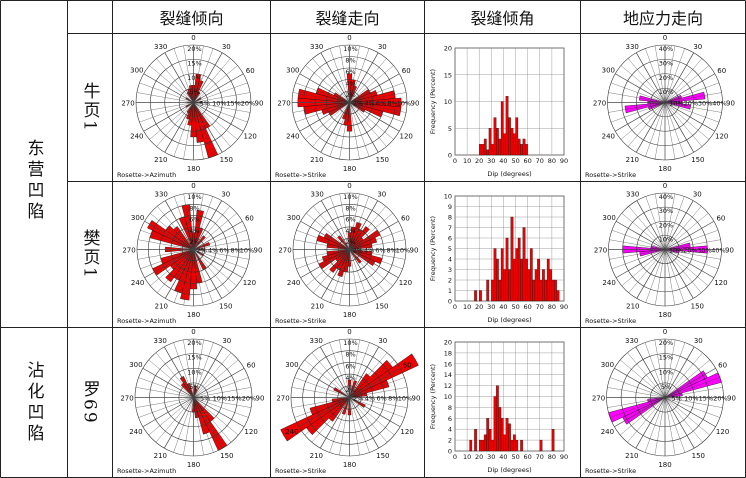 The image size is (746, 478). What do you see at coordinates (126, 399) in the screenshot?
I see `rose-angle-label: 270` at bounding box center [126, 399].